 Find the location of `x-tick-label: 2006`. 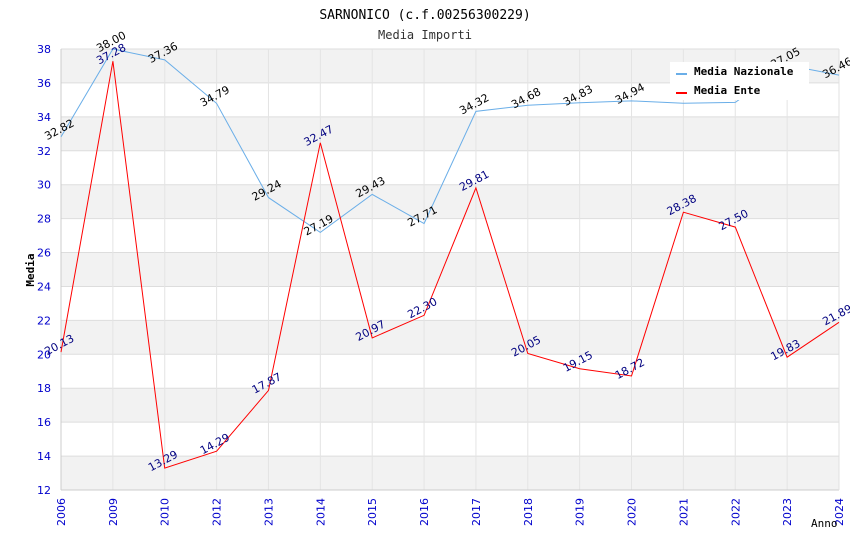

x-tick-label: 2006 is located at coordinates (61, 512).